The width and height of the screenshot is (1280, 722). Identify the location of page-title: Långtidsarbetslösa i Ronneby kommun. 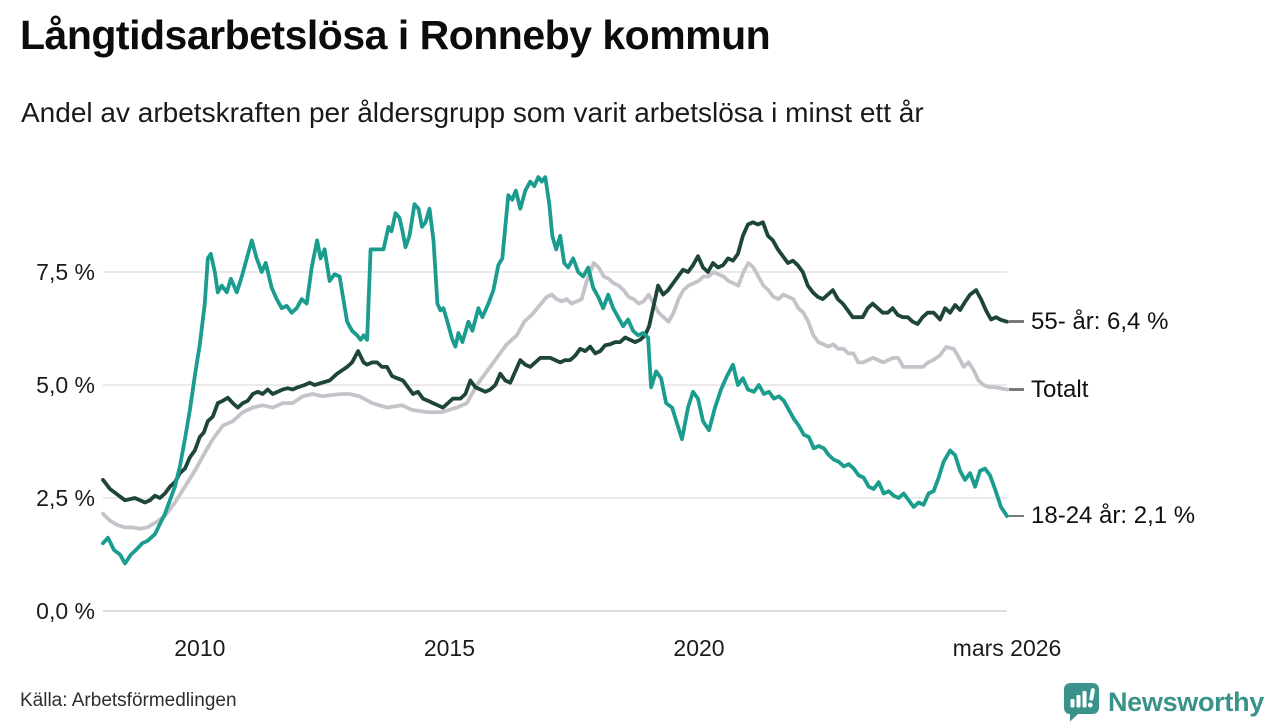
(395, 35).